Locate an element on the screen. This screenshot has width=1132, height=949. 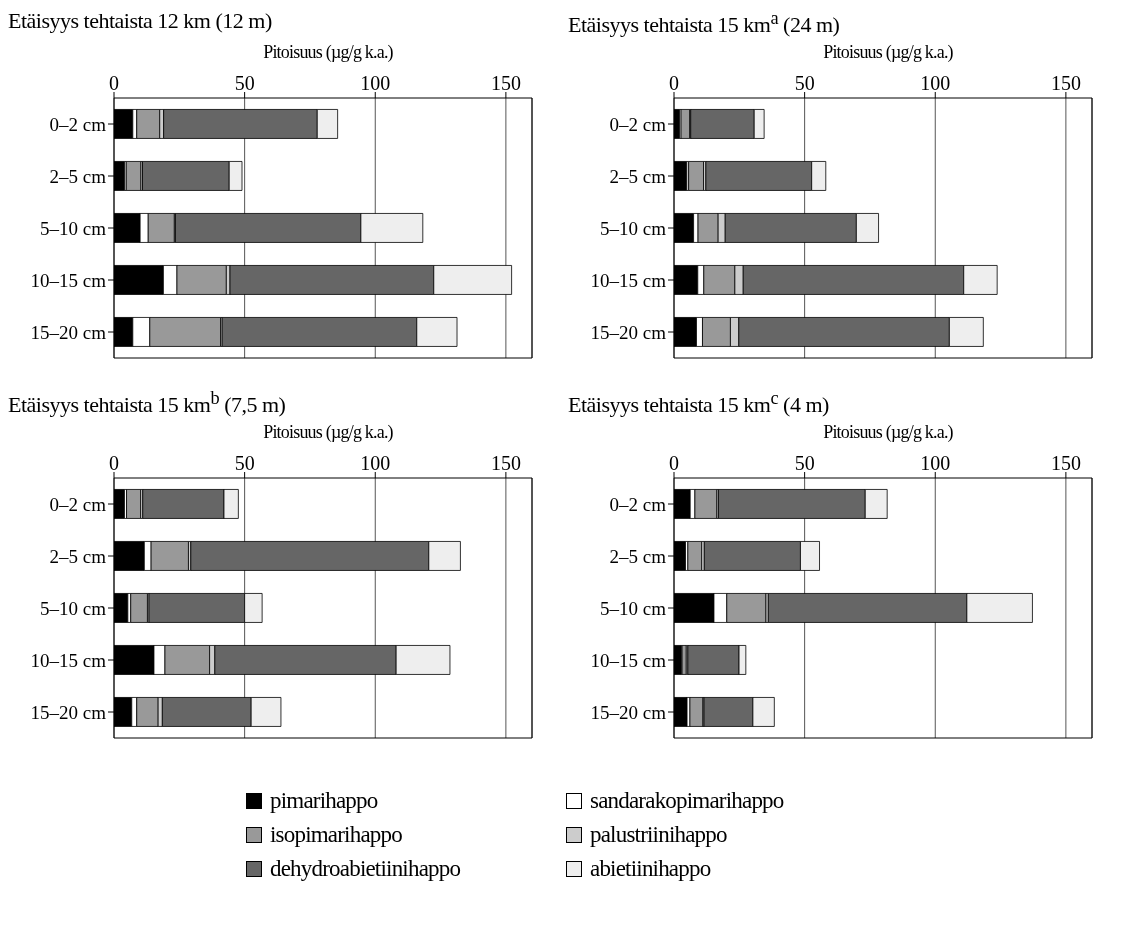
legend-label: pimarihappo is located at coordinates (324, 801).